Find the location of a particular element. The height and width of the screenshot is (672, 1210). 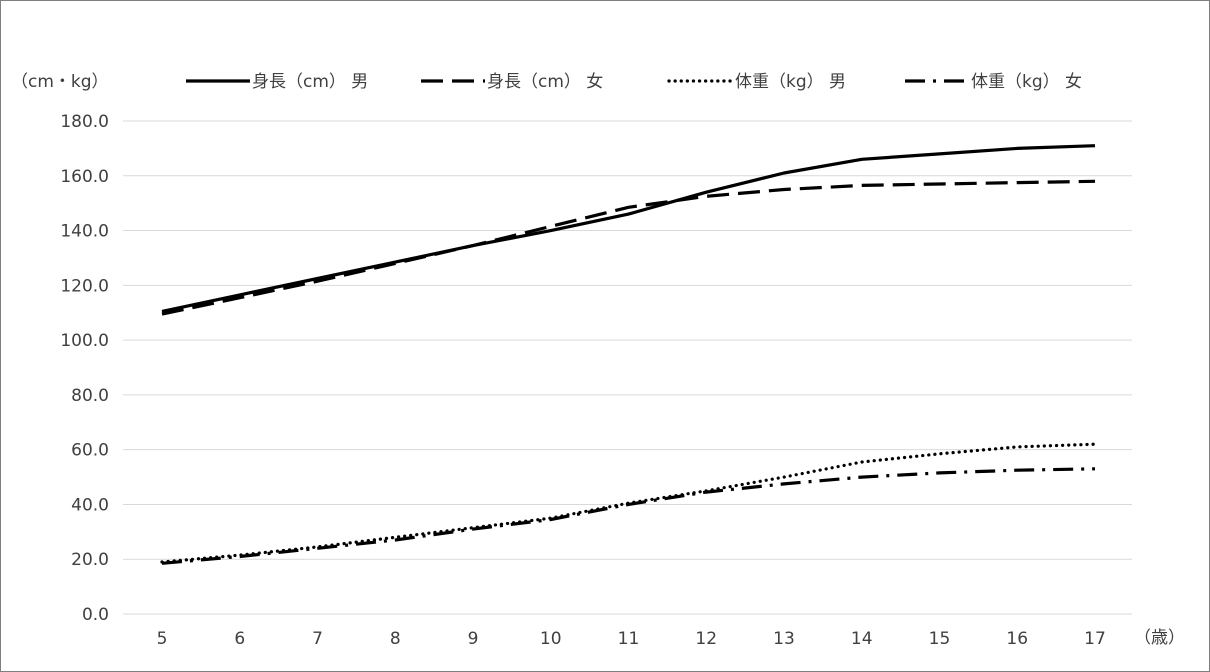

x-tick-label: 8 is located at coordinates (395, 639).